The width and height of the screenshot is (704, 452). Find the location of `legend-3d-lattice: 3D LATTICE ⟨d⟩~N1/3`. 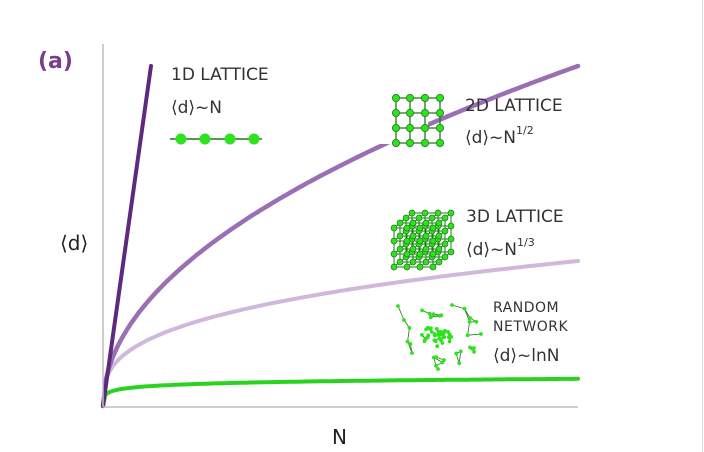

legend-3d-lattice: 3D LATTICE ⟨d⟩~N1/3 is located at coordinates (477, 239).